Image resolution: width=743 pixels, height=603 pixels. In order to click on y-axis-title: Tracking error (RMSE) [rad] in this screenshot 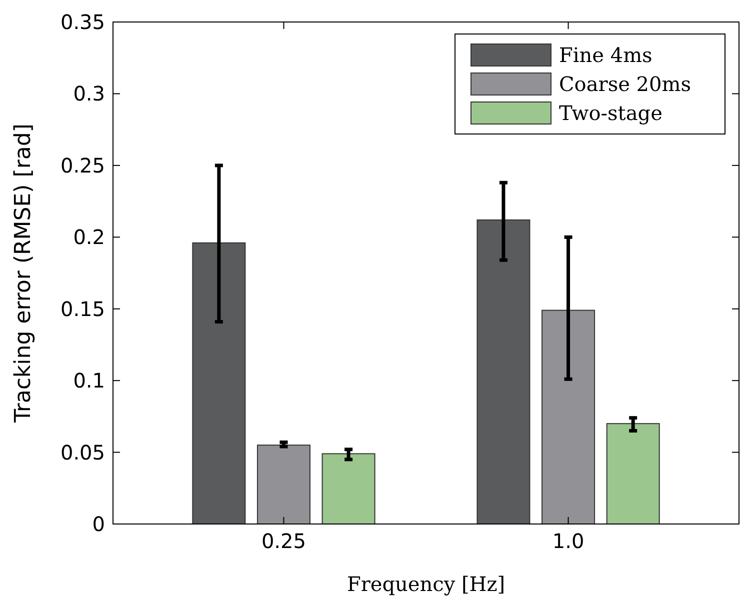, I will do `click(23, 274)`.